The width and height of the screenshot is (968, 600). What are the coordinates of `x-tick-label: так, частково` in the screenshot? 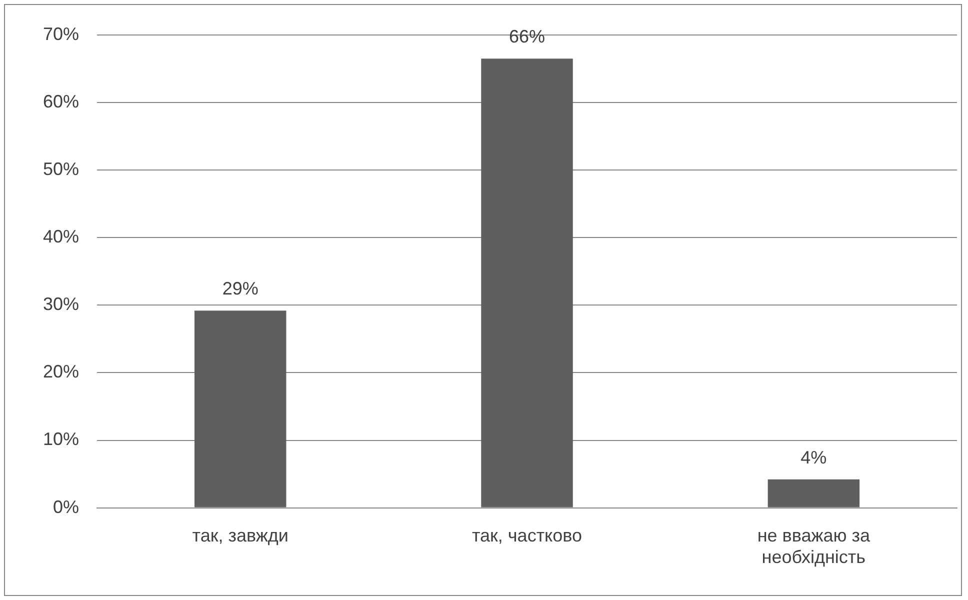 It's located at (527, 536).